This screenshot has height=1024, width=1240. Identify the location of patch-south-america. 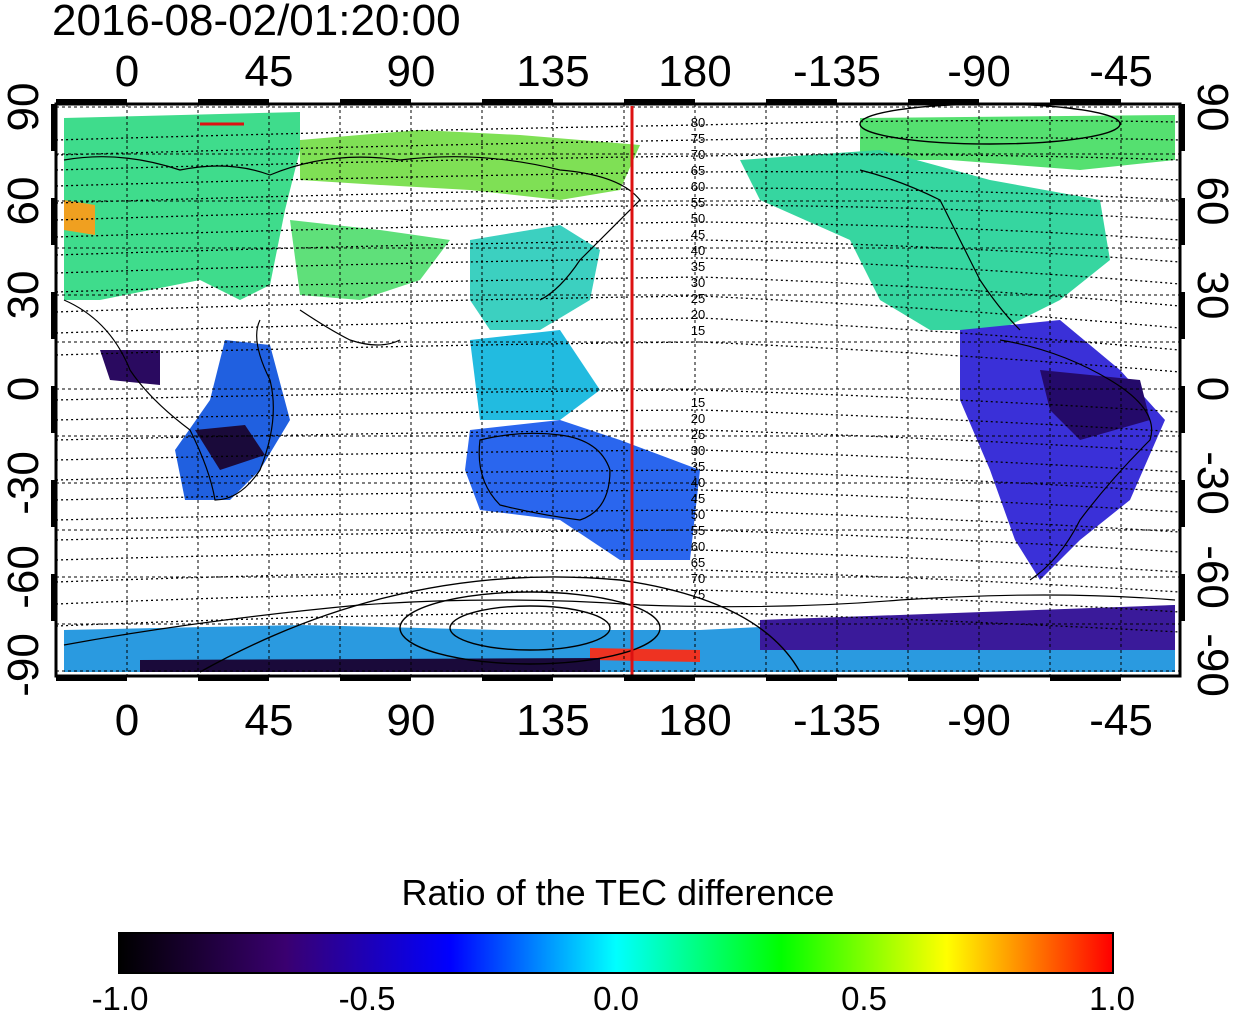
(1062, 450).